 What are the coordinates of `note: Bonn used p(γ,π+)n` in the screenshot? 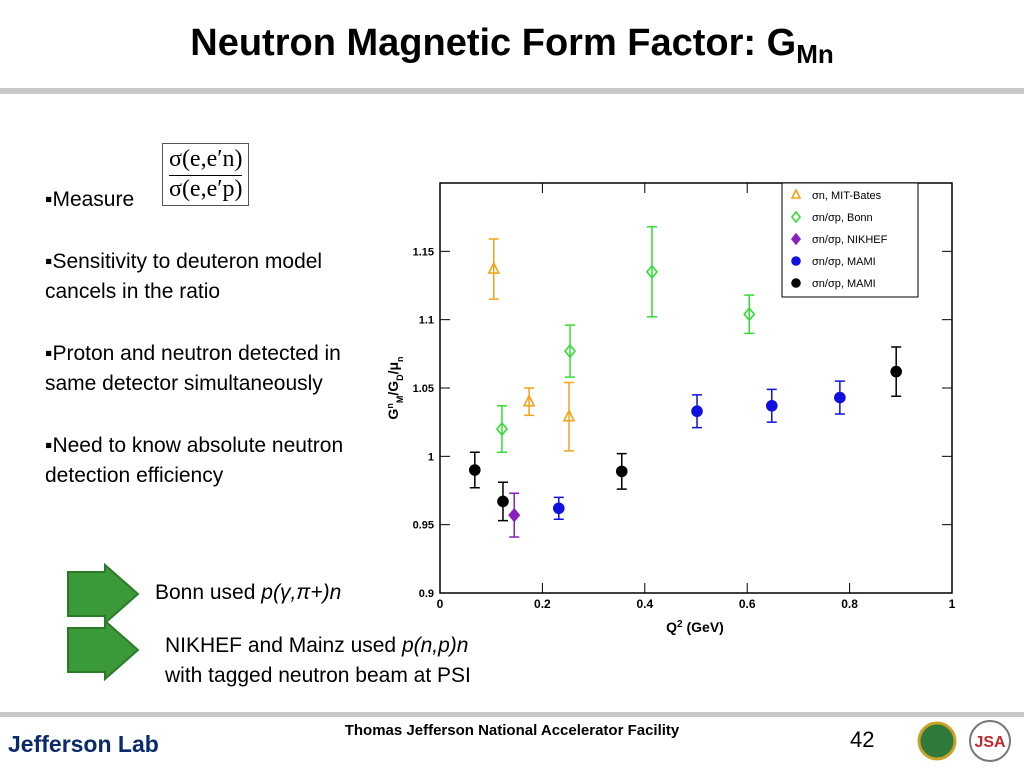 It's located at (248, 593).